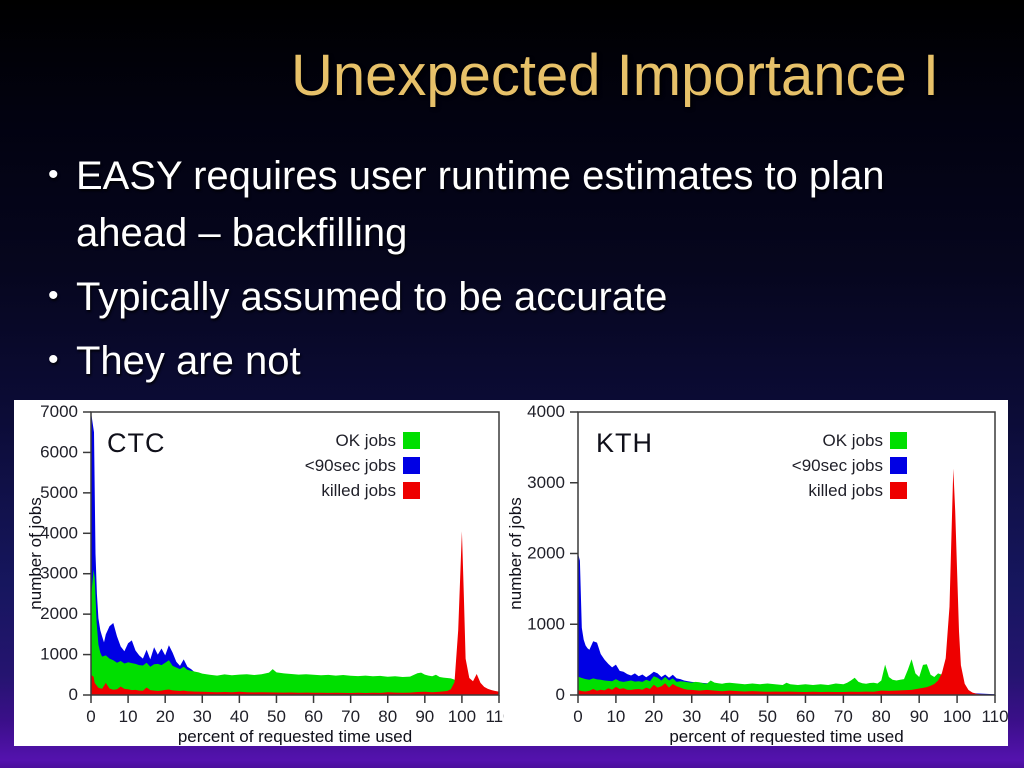  I want to click on slide-title: Unexpected Importance I, so click(615, 75).